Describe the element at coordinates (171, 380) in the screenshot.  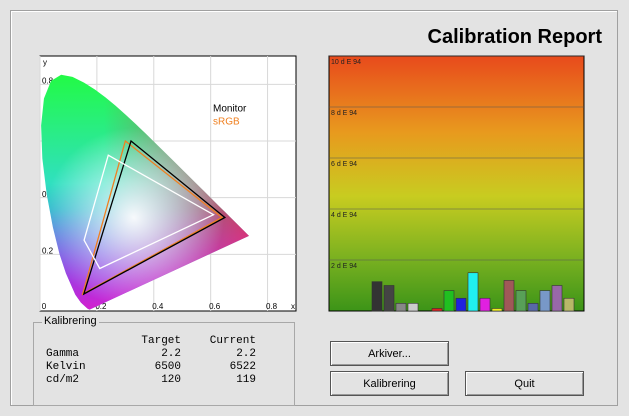
I see `table-cell: 120` at that location.